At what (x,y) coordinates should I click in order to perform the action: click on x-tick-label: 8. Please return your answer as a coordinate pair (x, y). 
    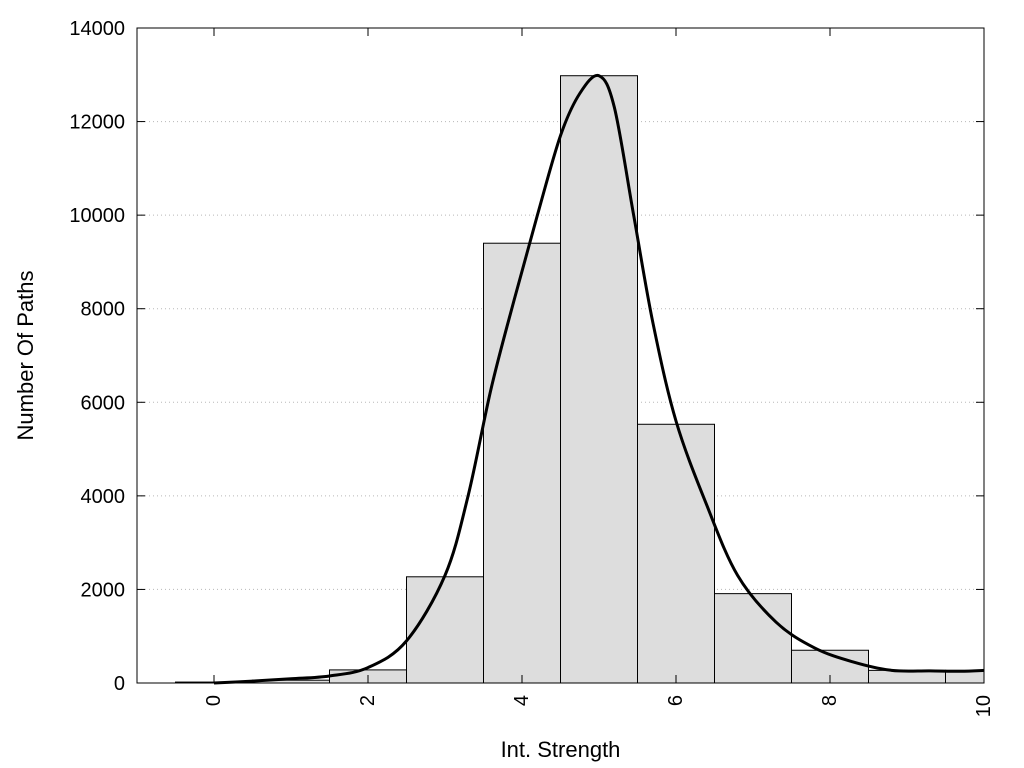
    Looking at the image, I should click on (830, 700).